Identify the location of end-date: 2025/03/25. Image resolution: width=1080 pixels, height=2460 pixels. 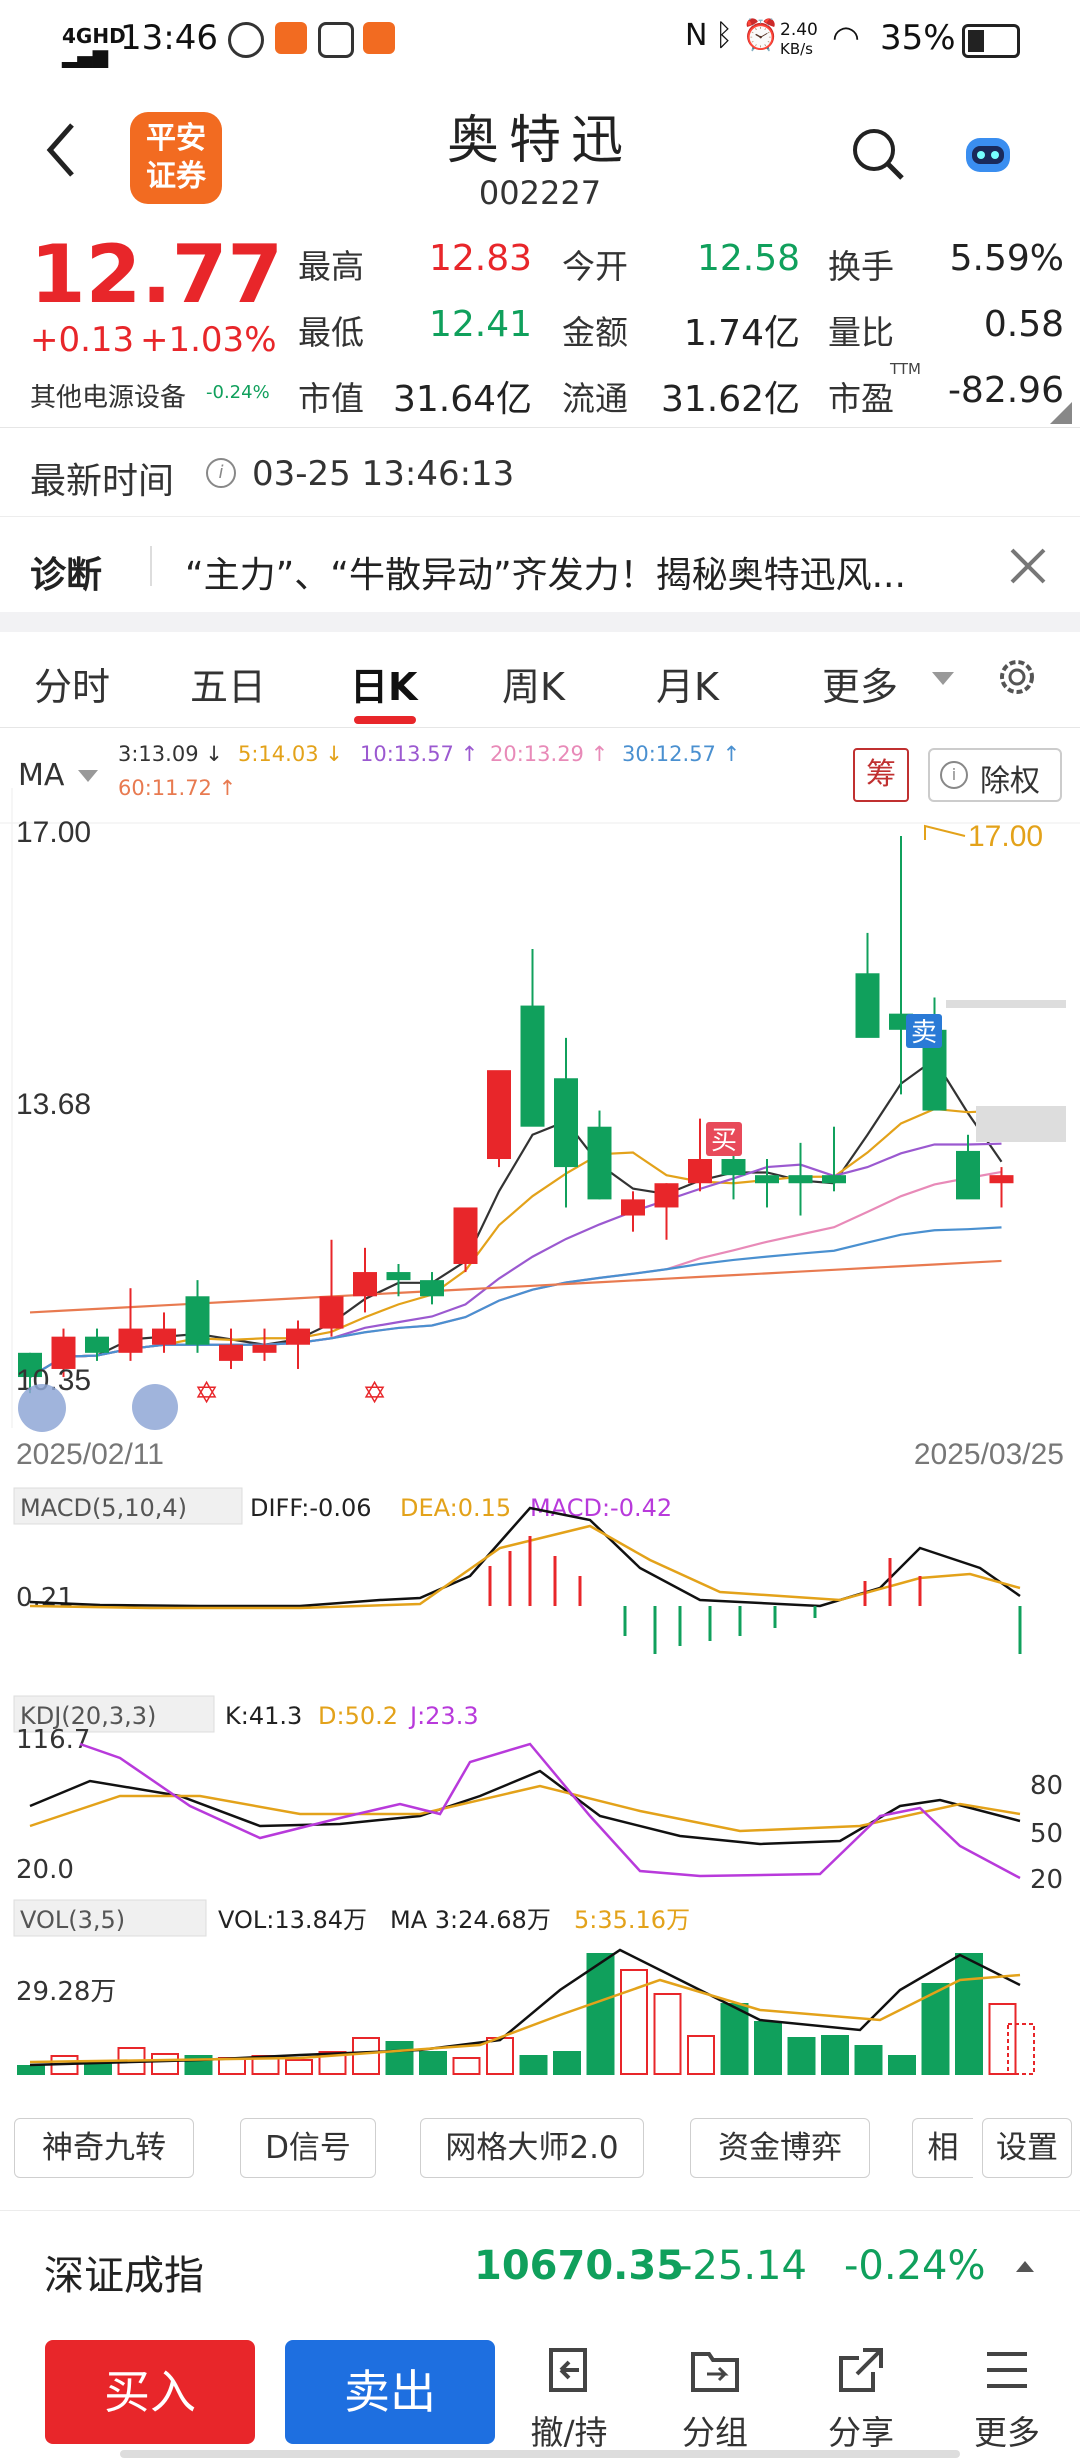
(989, 1454).